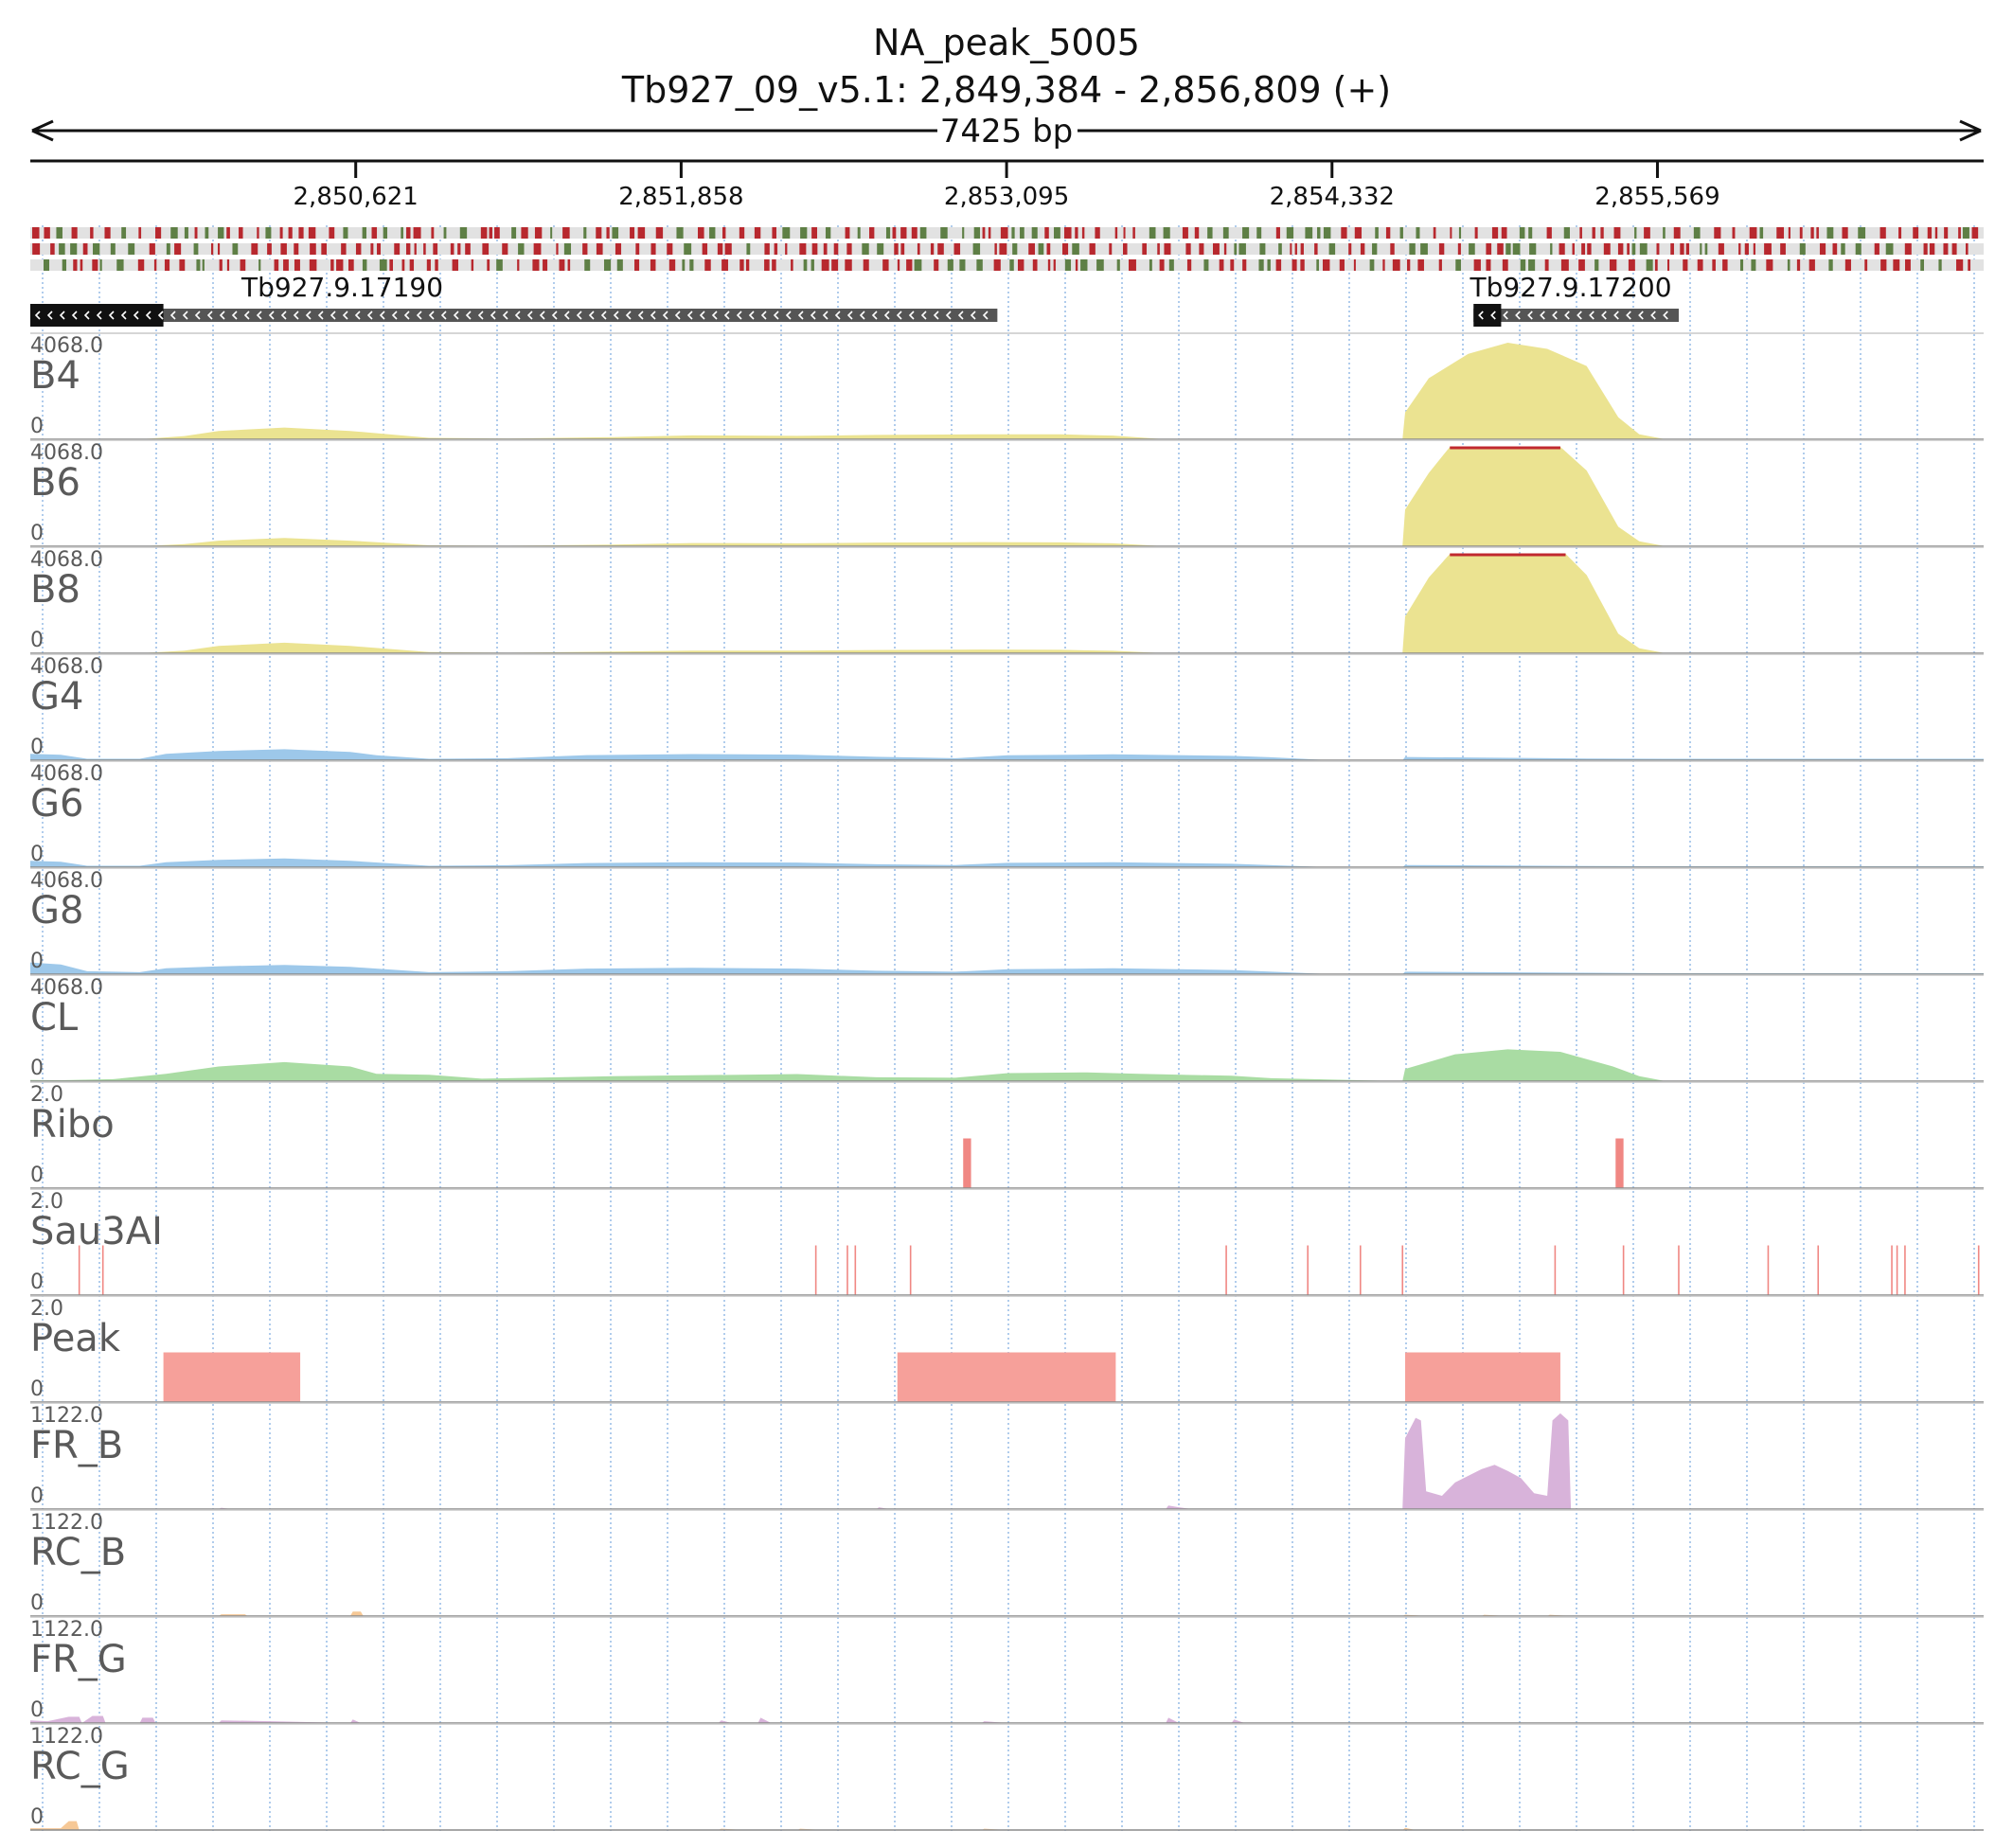 This screenshot has width=2013, height=1848. I want to click on track-g8: 4068.0G8 0, so click(1007, 921).